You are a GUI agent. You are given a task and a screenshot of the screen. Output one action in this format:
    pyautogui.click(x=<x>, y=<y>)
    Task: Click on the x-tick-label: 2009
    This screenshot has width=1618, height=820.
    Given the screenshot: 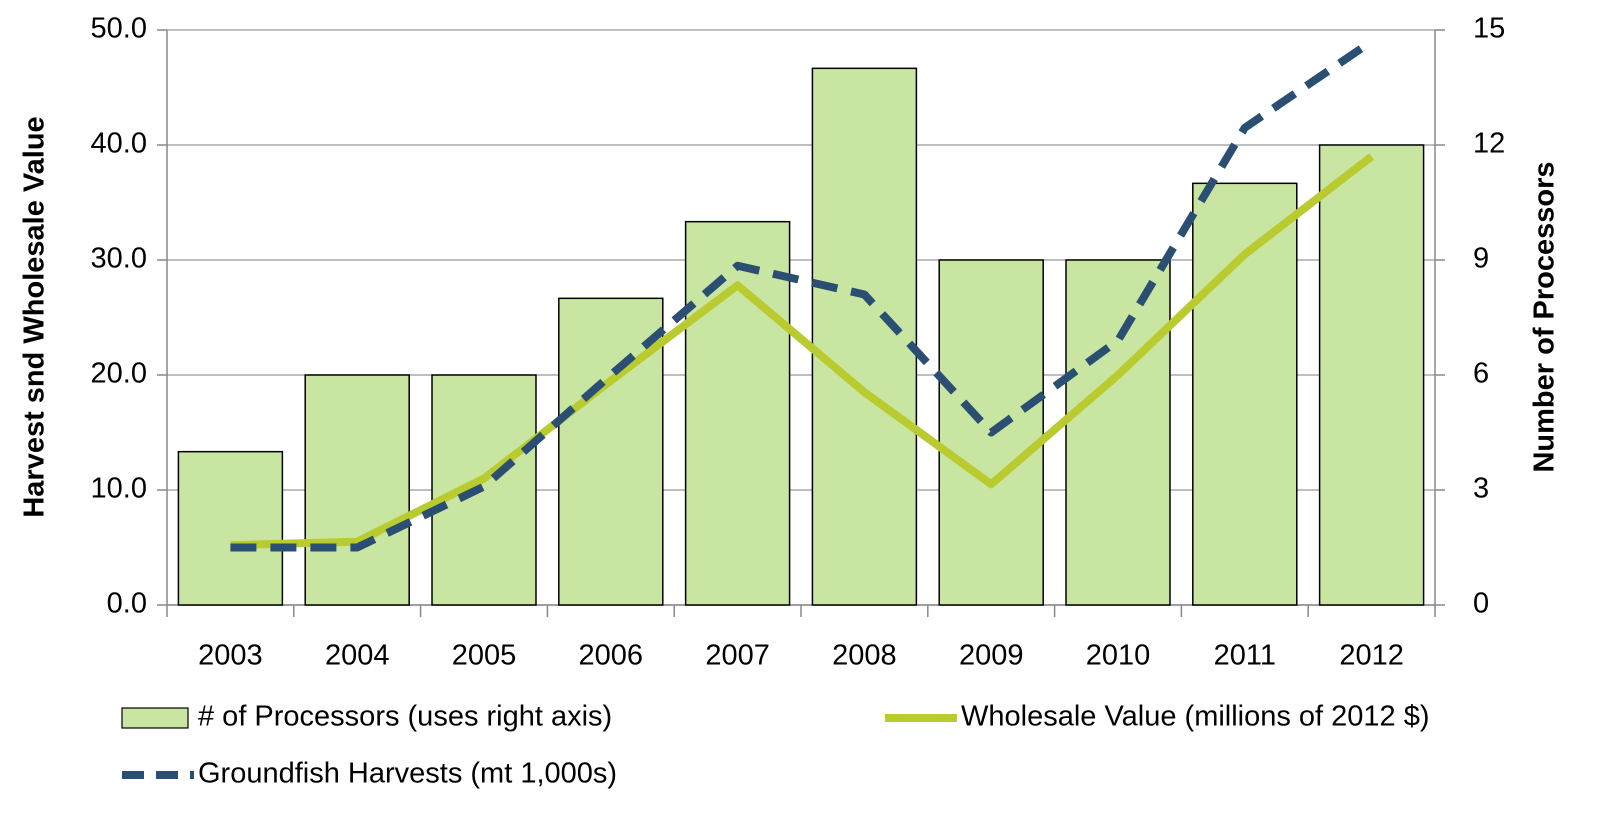 What is the action you would take?
    pyautogui.click(x=991, y=656)
    